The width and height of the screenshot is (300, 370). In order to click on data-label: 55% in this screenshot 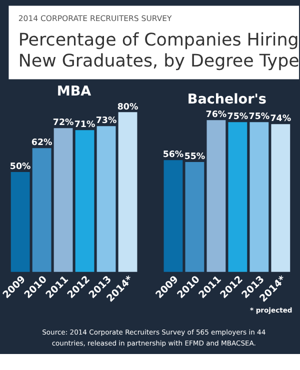, I will do `click(195, 157)`.